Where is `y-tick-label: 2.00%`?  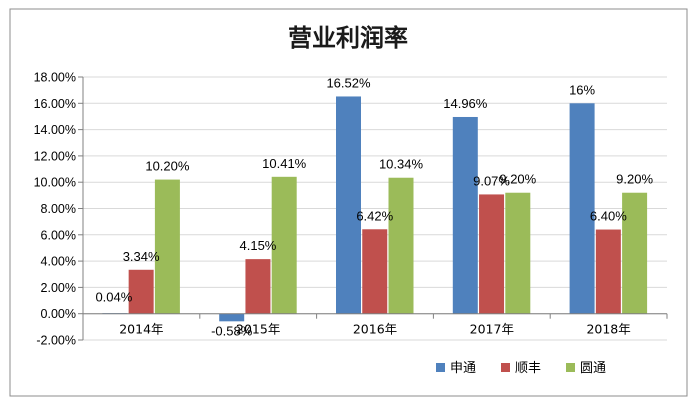
y-tick-label: 2.00% is located at coordinates (58, 288).